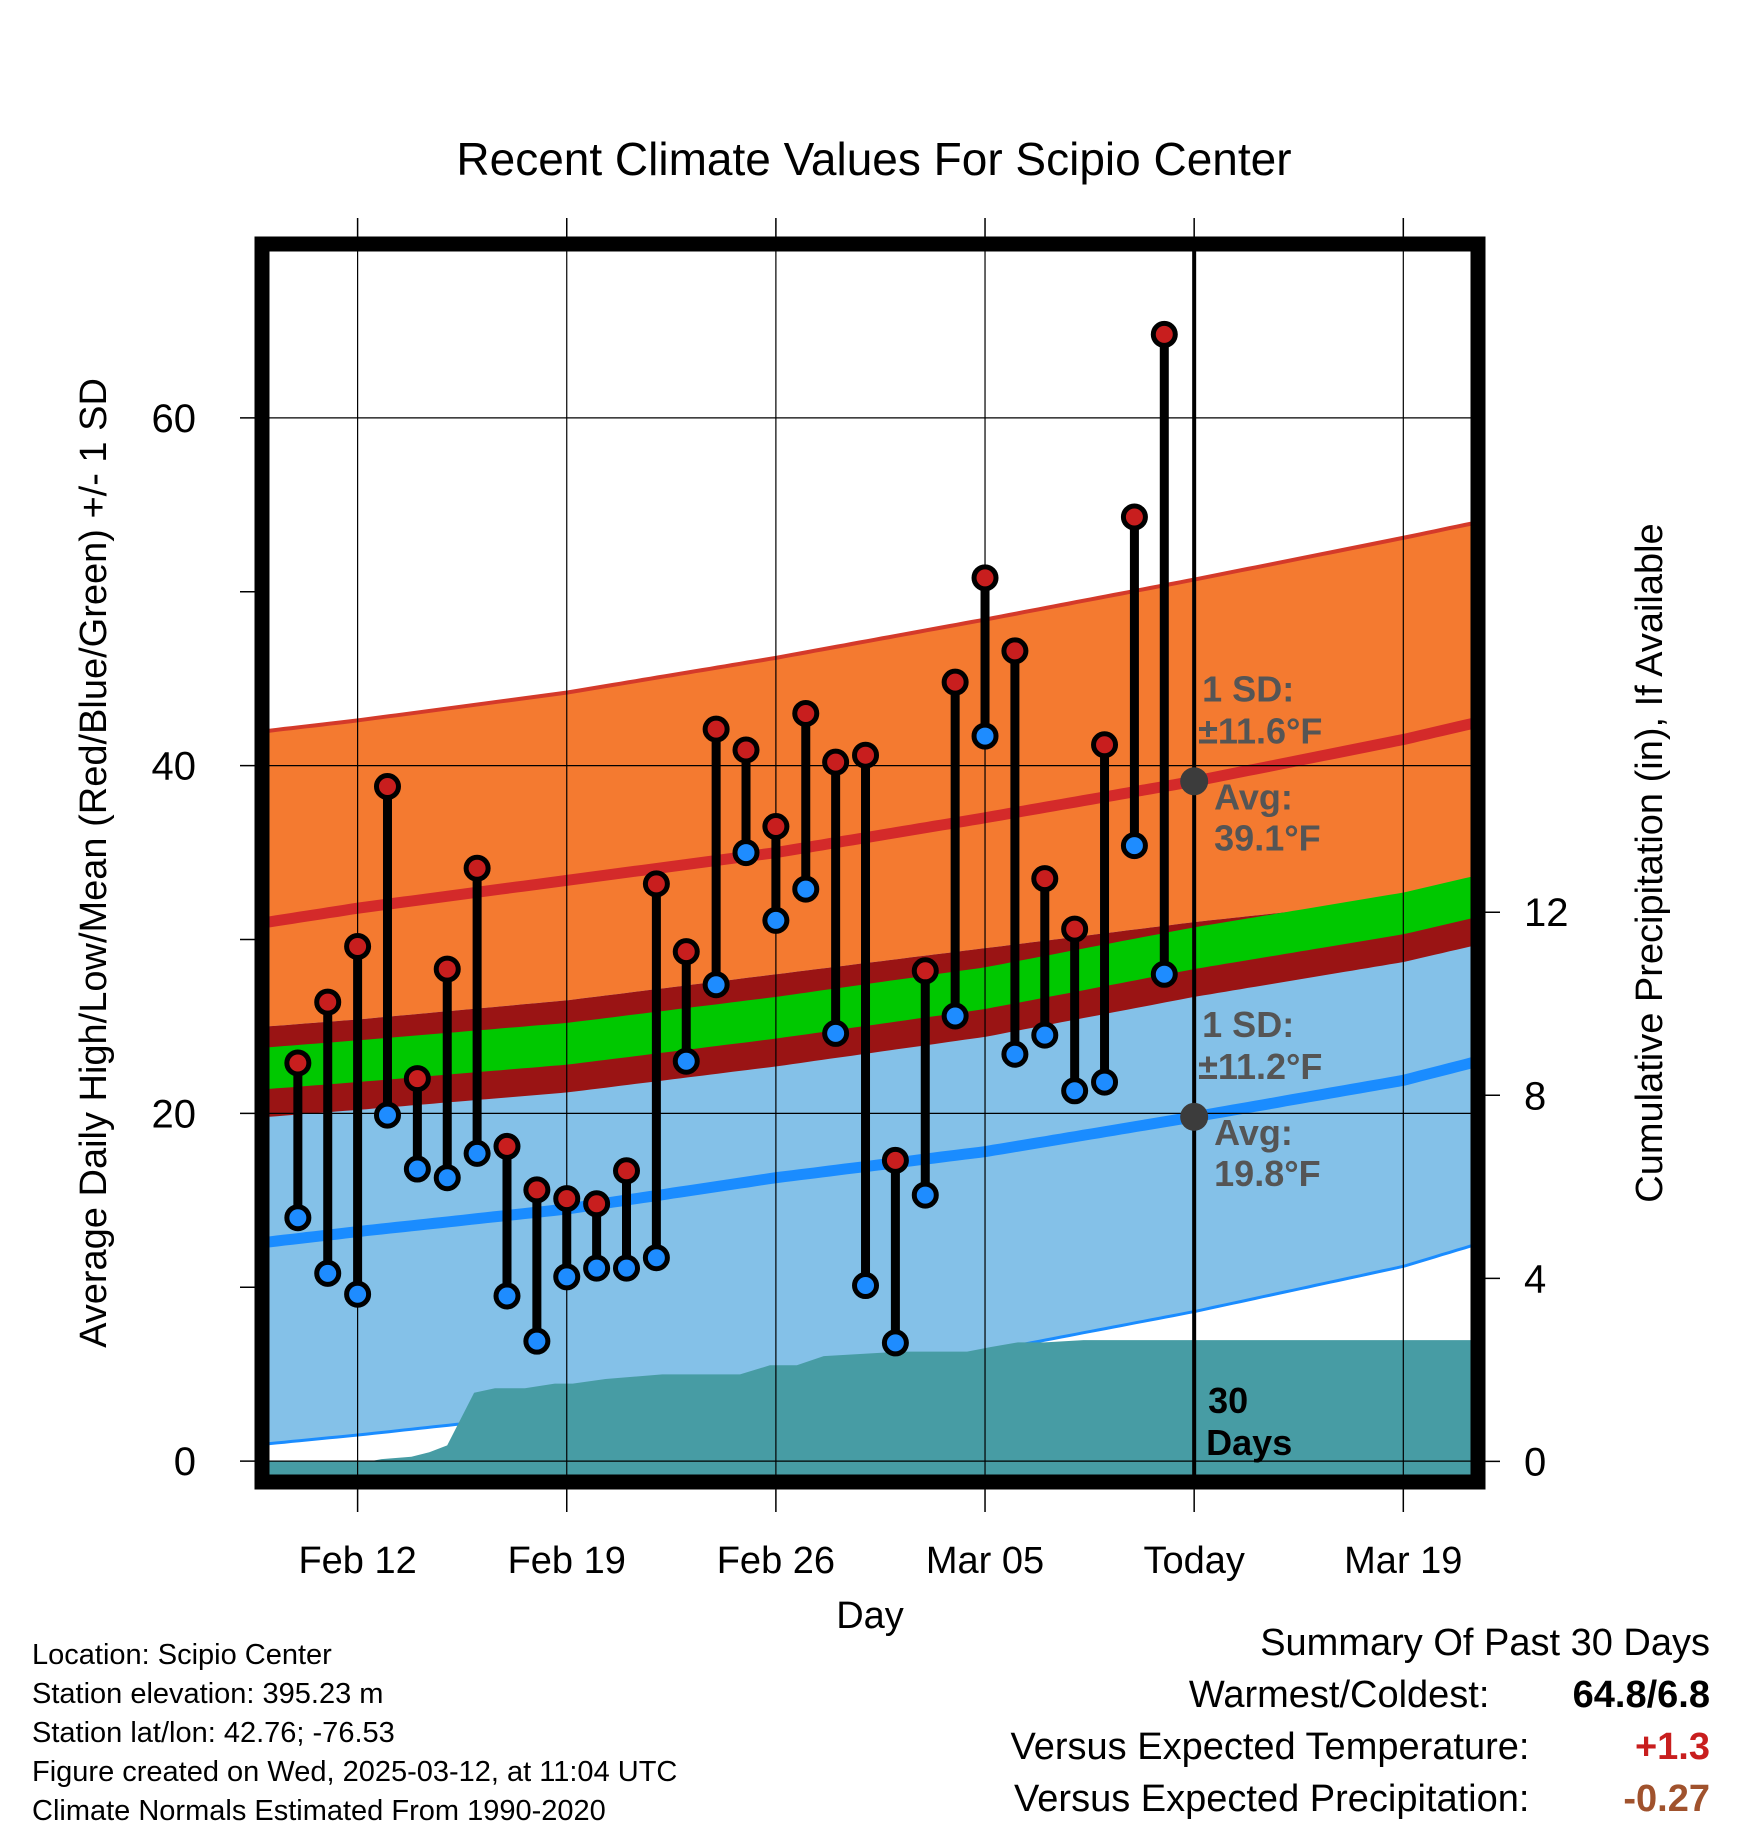 Image resolution: width=1748 pixels, height=1828 pixels. I want to click on temperature-value: +1.3, so click(1672, 1747).